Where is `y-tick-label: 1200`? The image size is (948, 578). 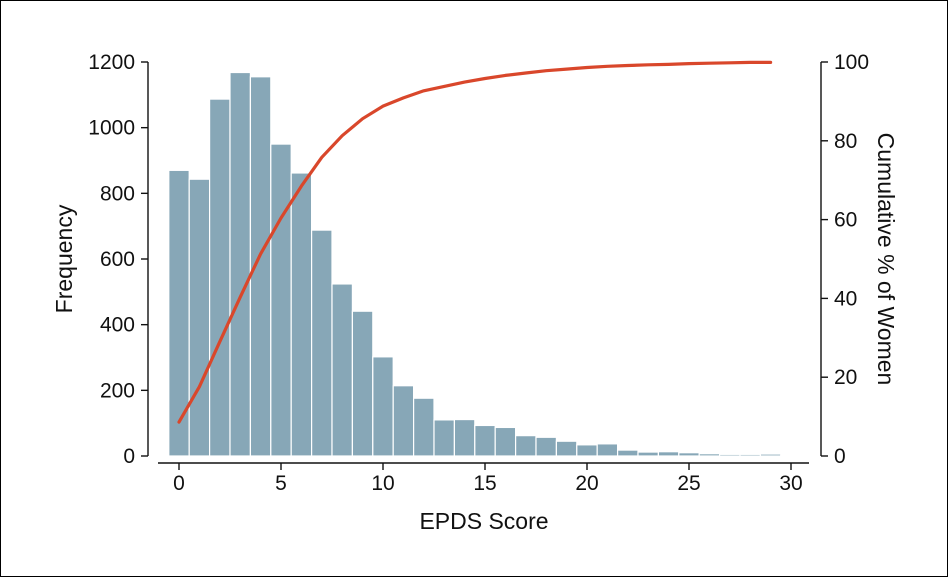 y-tick-label: 1200 is located at coordinates (111, 62).